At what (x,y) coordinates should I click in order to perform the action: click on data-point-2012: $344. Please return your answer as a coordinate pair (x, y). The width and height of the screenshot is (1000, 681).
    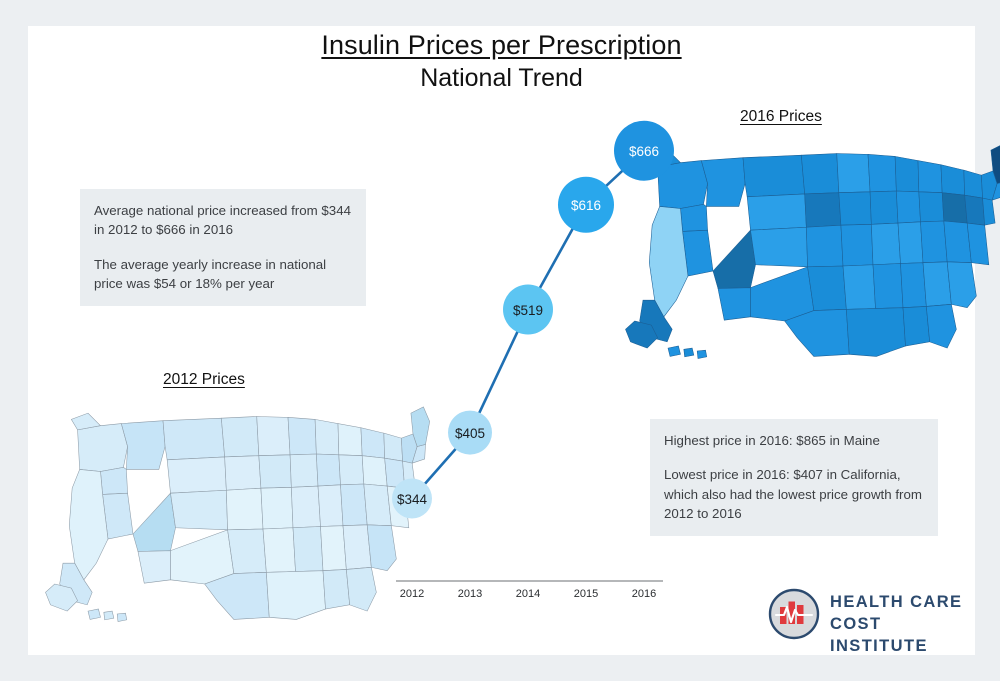
    Looking at the image, I should click on (412, 498).